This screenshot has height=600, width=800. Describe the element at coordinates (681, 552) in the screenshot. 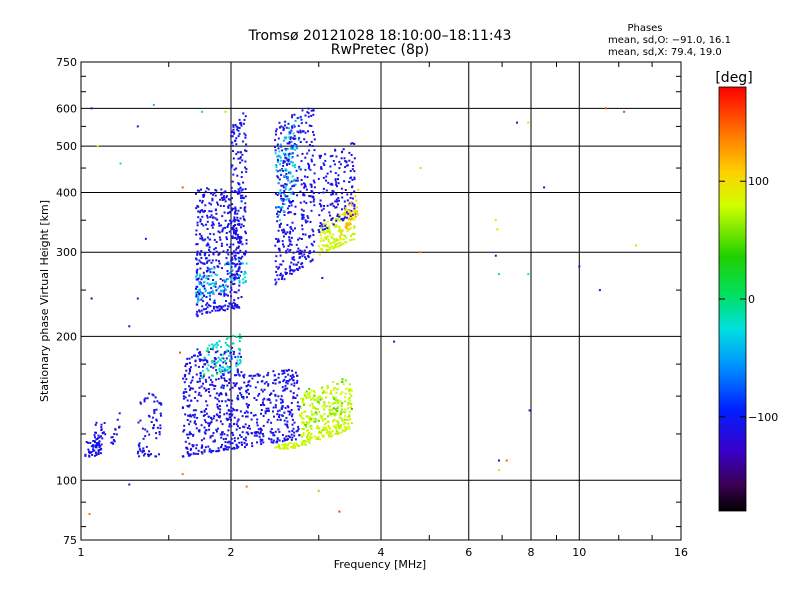

I see `x-tick-label: 16` at that location.